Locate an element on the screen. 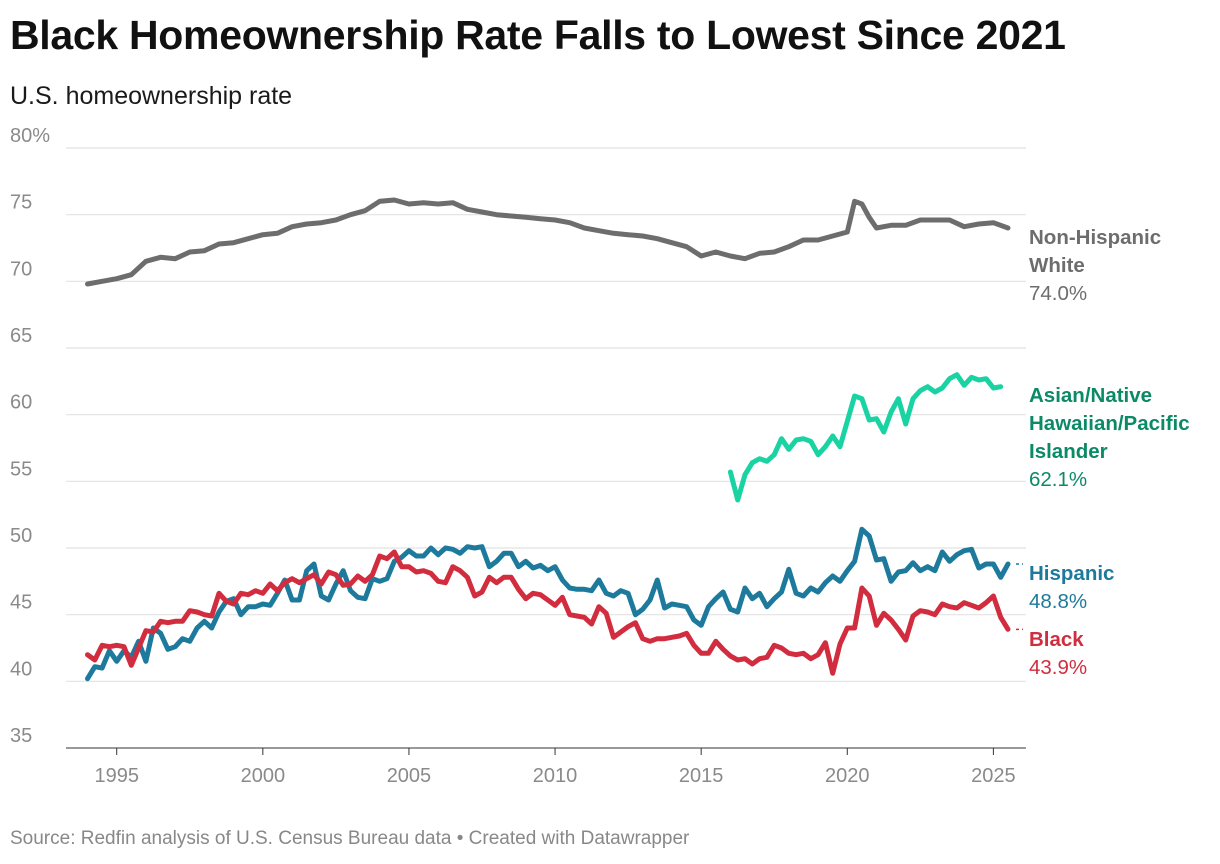 The height and width of the screenshot is (864, 1220). y-tick-label-50: 50 is located at coordinates (21, 536).